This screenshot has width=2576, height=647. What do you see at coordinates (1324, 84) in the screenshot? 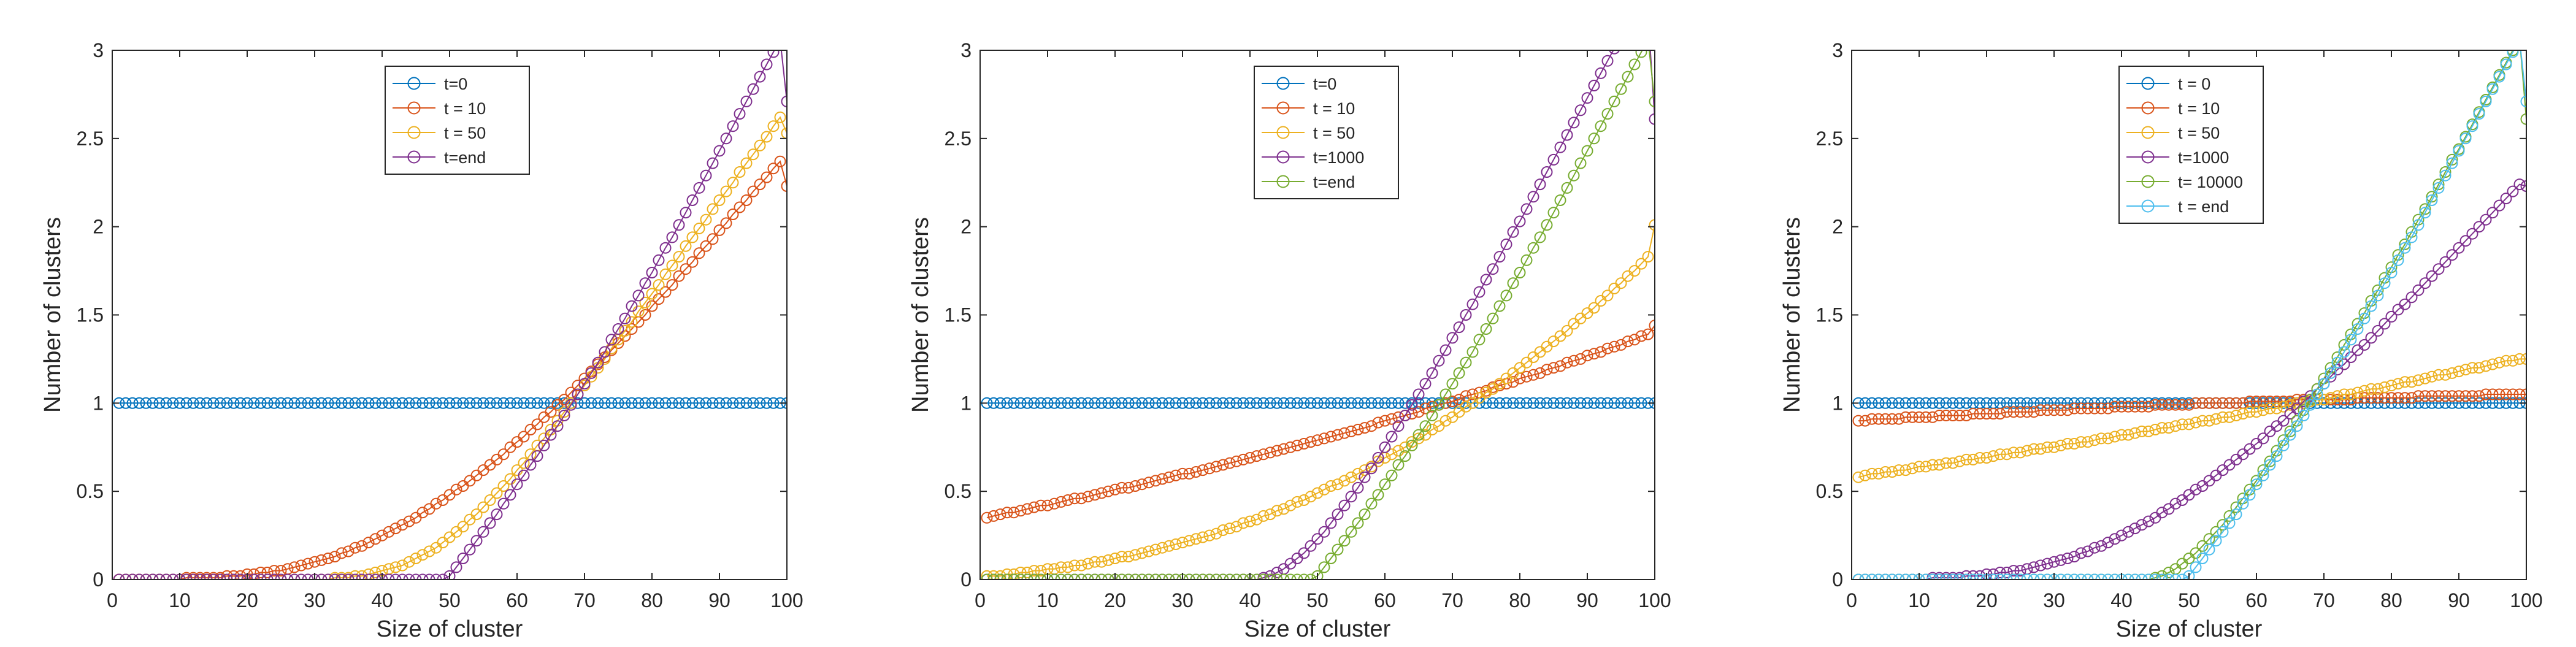
I see `legend-entry-label: t=0` at bounding box center [1324, 84].